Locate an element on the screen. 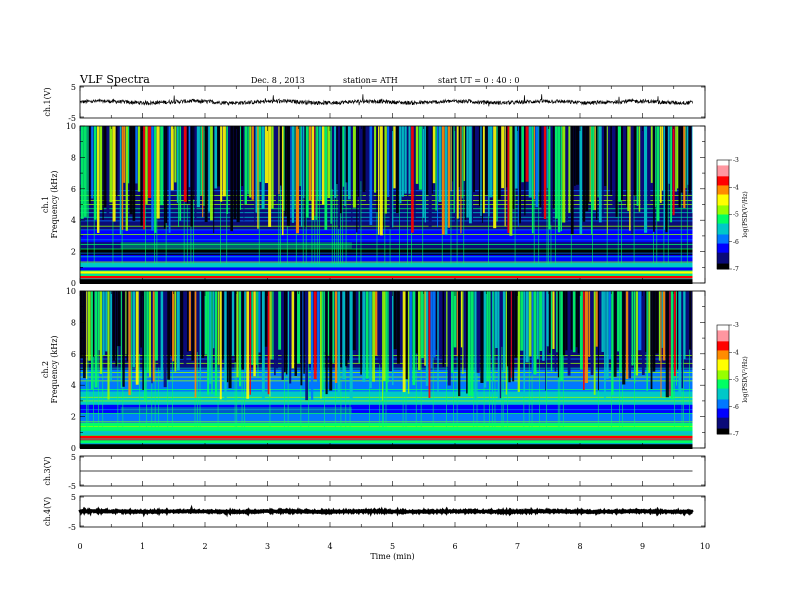 The image size is (792, 612). date-label: Dec. 8 , 2013 is located at coordinates (278, 80).